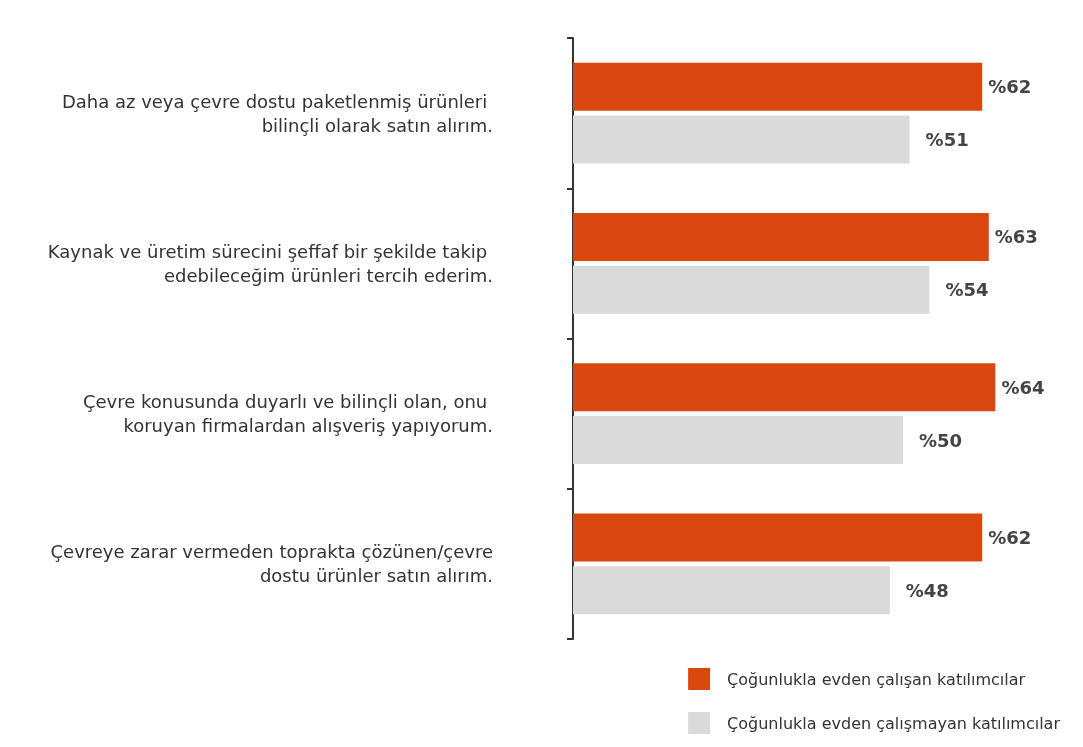  Describe the element at coordinates (287, 414) in the screenshot. I see `y-tick-label: Çevre konusunda duyarlı ve bilinçli olan, onu koruyan firmalardan alışveriş yapıyorum.` at that location.